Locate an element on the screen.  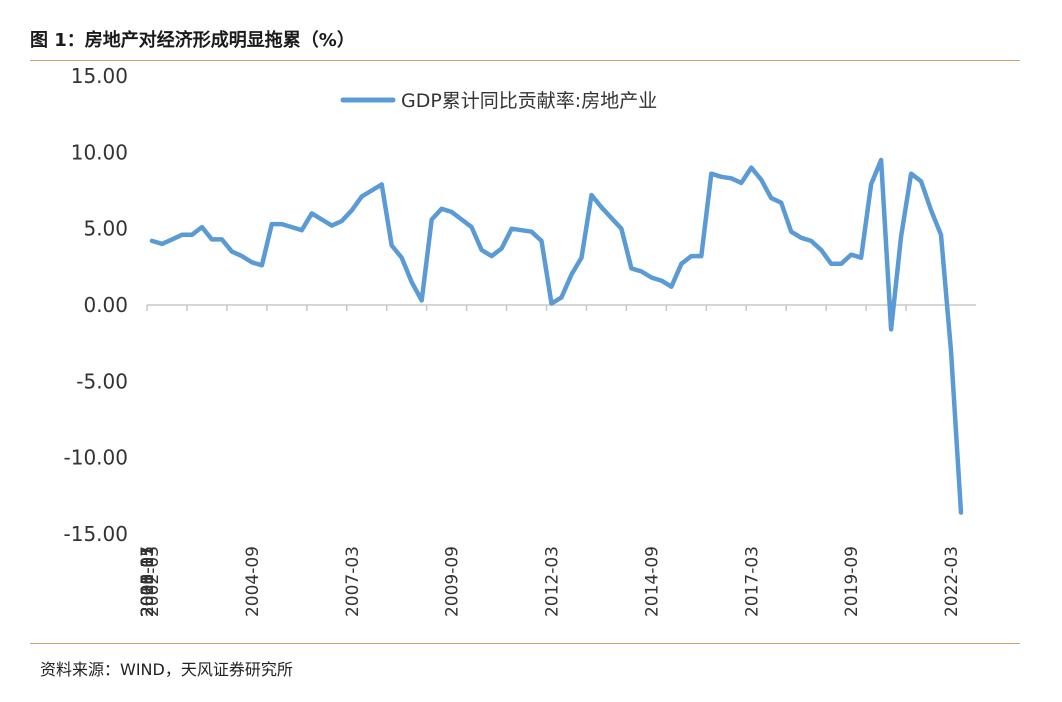
x-tick-label: 2009-09 is located at coordinates (453, 581).